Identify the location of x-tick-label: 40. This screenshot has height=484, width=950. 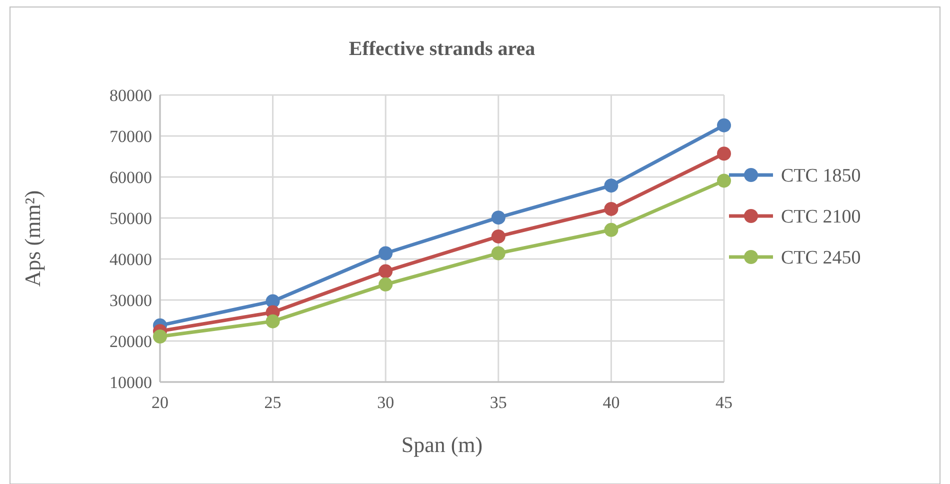
(611, 402).